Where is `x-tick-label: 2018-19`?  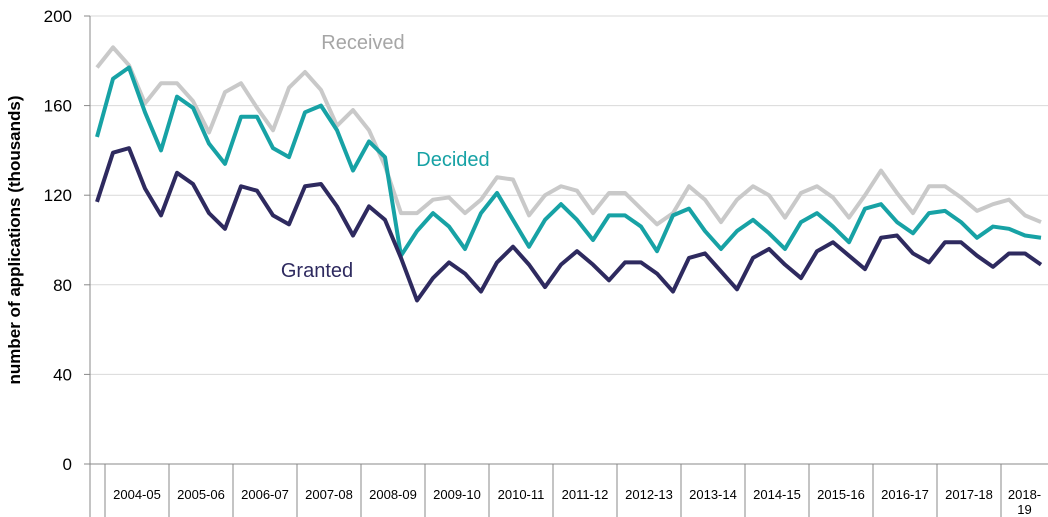 x-tick-label: 2018-19 is located at coordinates (1024, 502).